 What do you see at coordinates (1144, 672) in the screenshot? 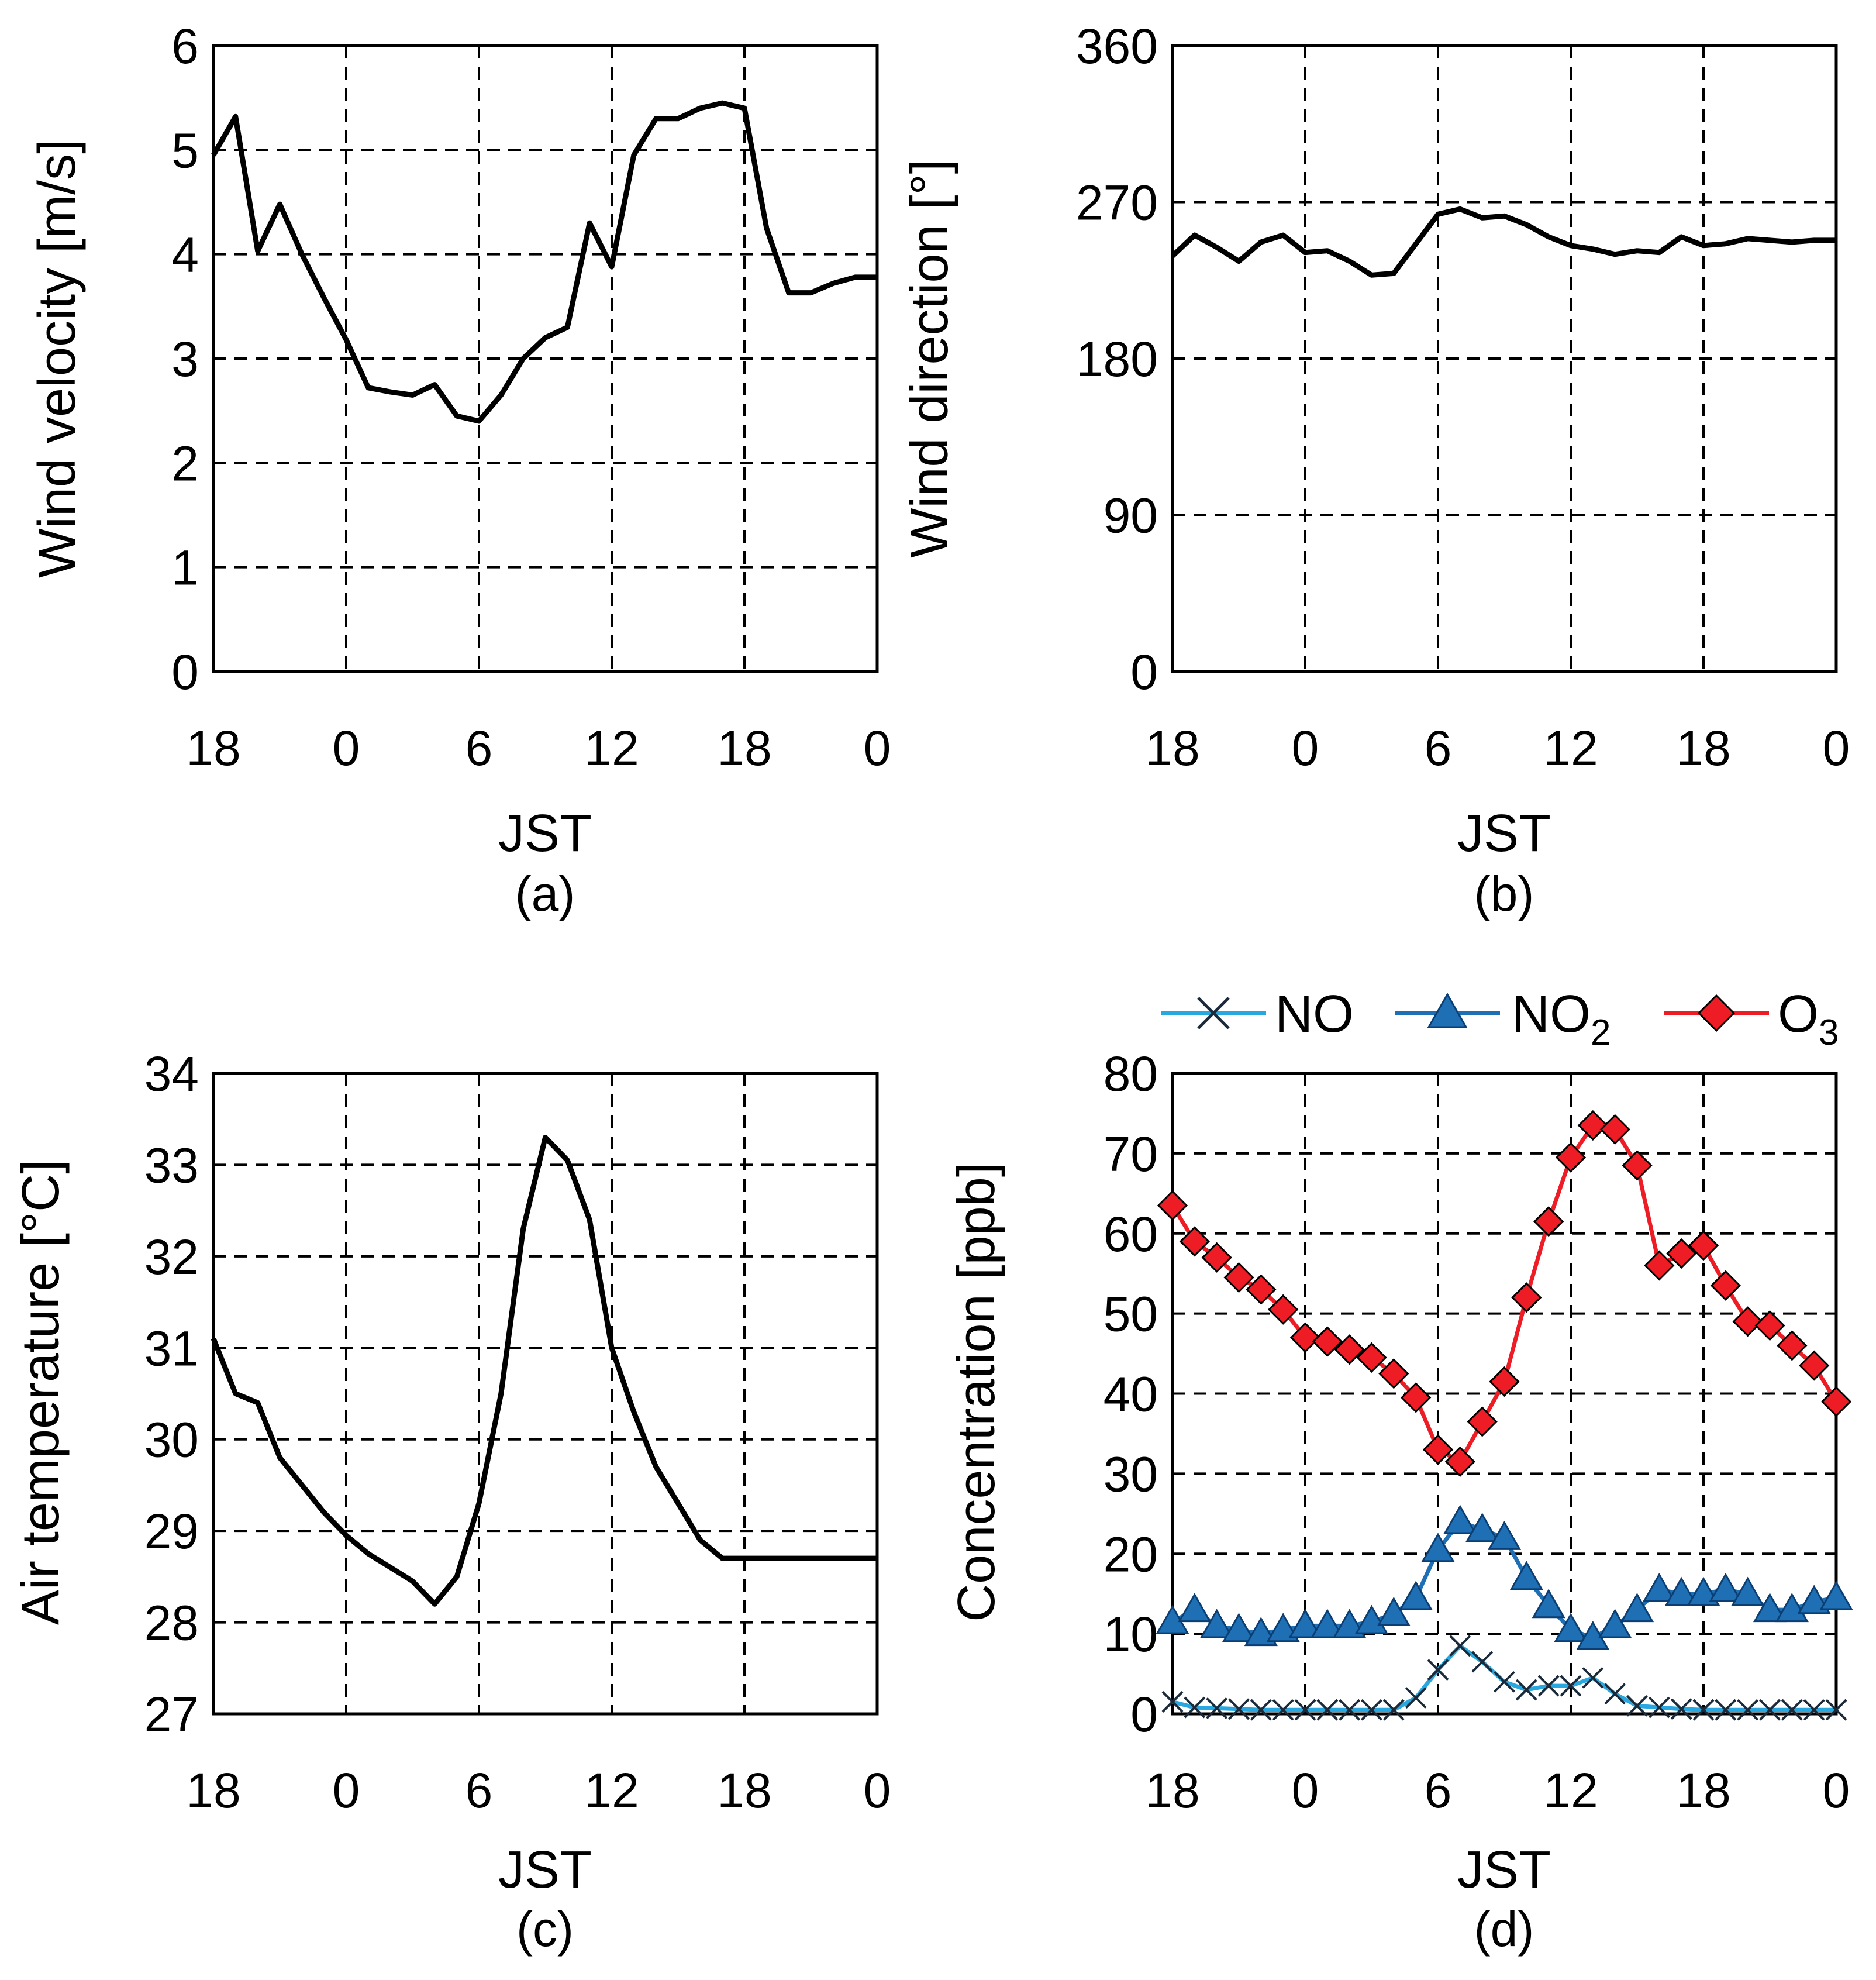
I see `panel-b-y-tick-label: 0` at bounding box center [1144, 672].